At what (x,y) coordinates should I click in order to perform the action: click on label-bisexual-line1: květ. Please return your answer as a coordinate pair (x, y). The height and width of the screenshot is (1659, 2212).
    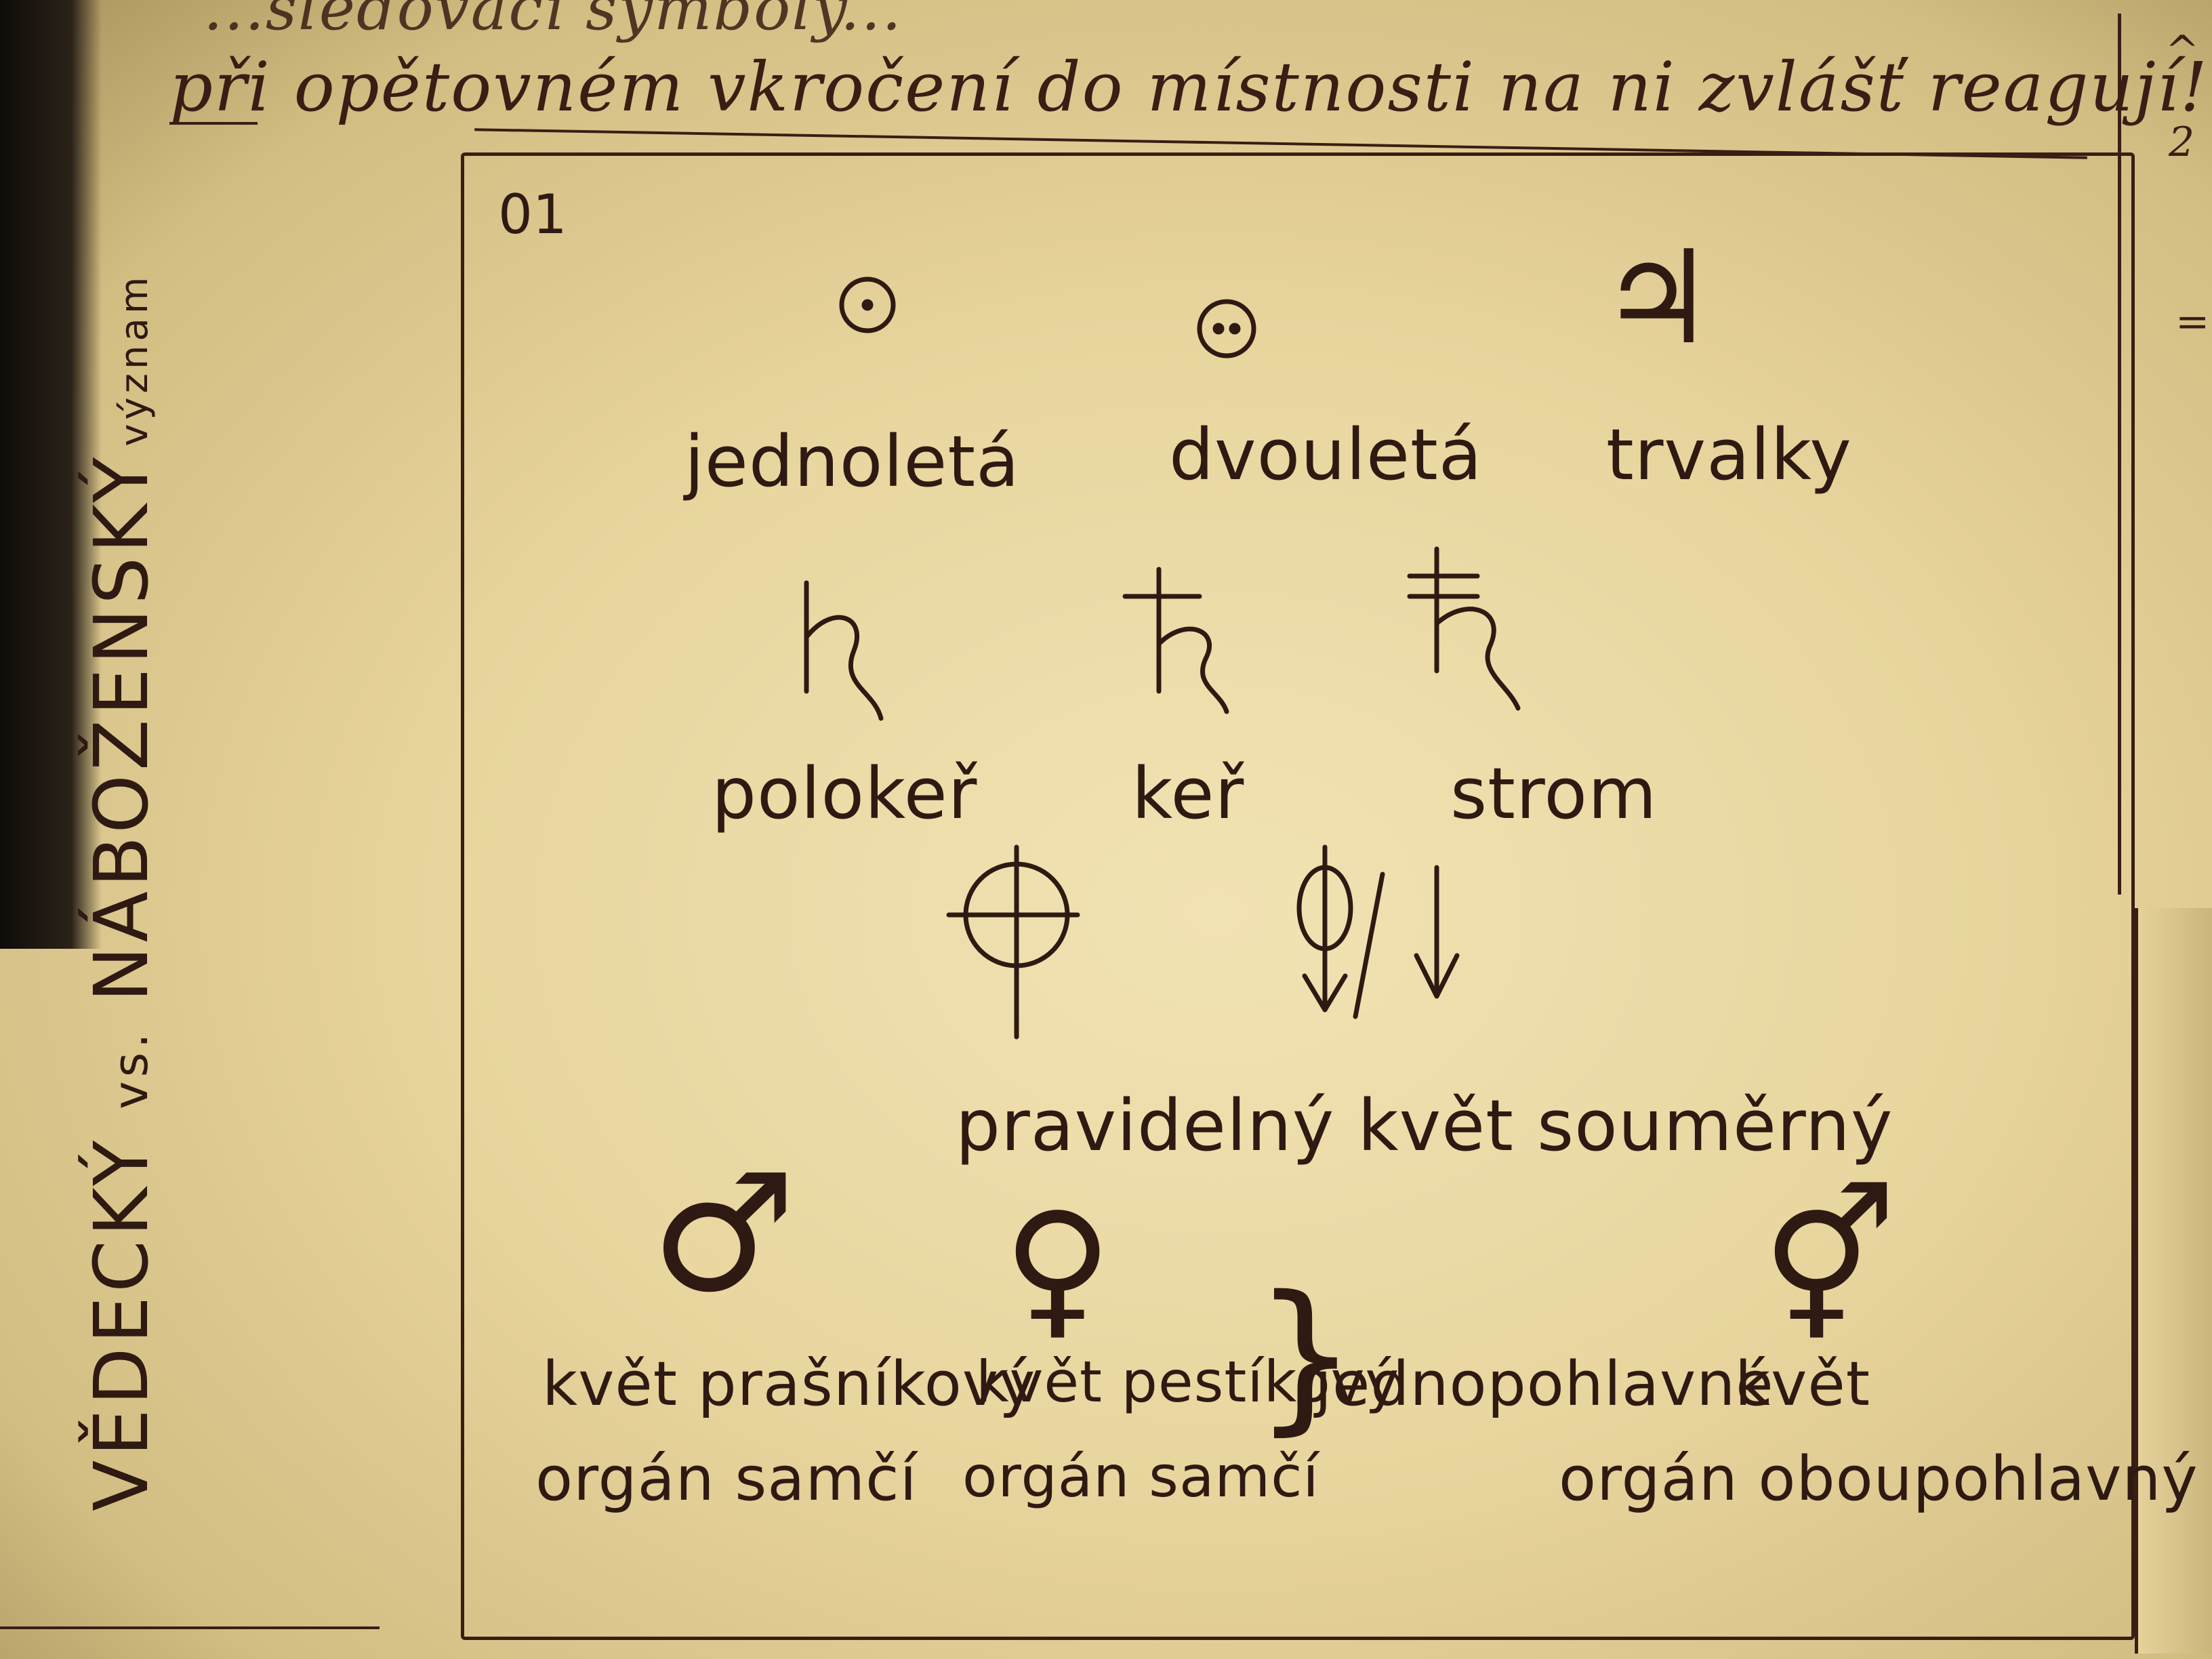
    Looking at the image, I should click on (1803, 1385).